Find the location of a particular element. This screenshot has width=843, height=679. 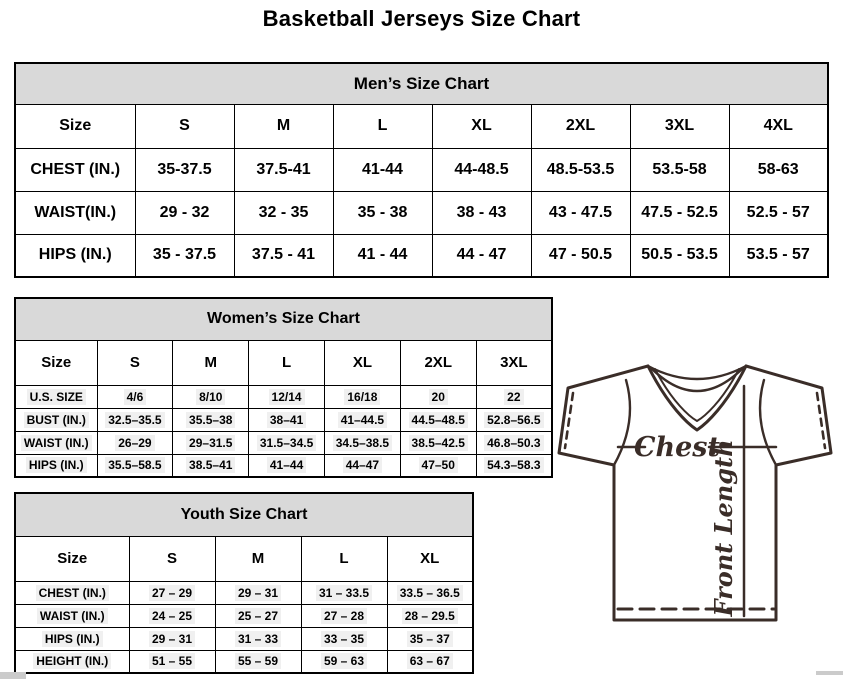

cell: 50.5 - 53.5 is located at coordinates (679, 255).